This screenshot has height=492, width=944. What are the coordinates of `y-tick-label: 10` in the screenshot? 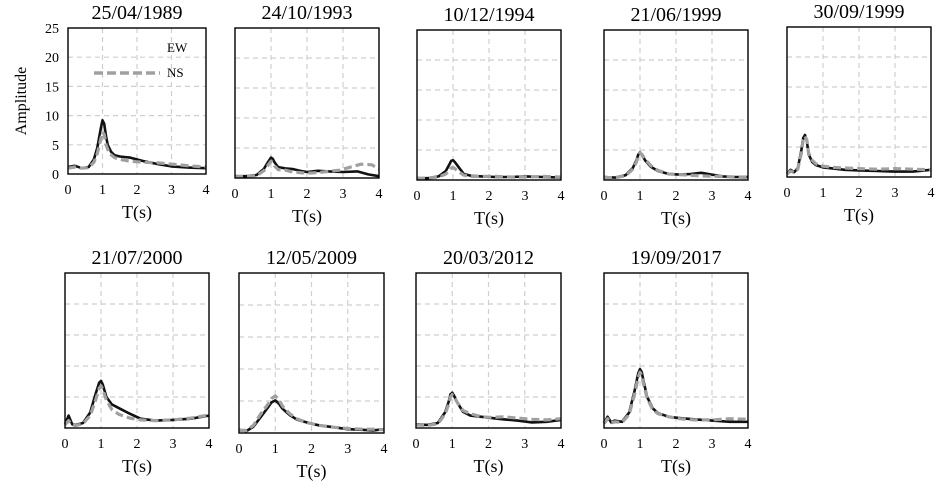 It's located at (52, 117).